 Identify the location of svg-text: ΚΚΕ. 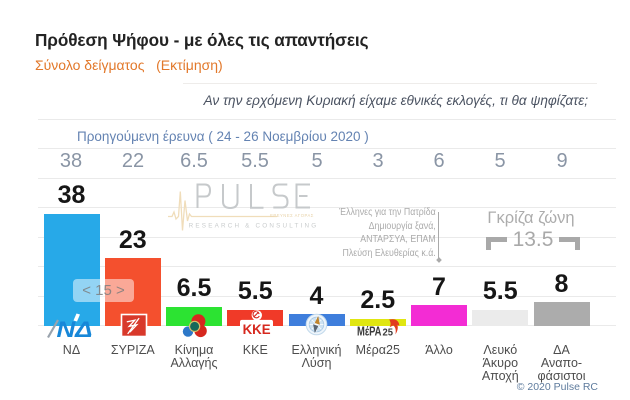
(257, 329).